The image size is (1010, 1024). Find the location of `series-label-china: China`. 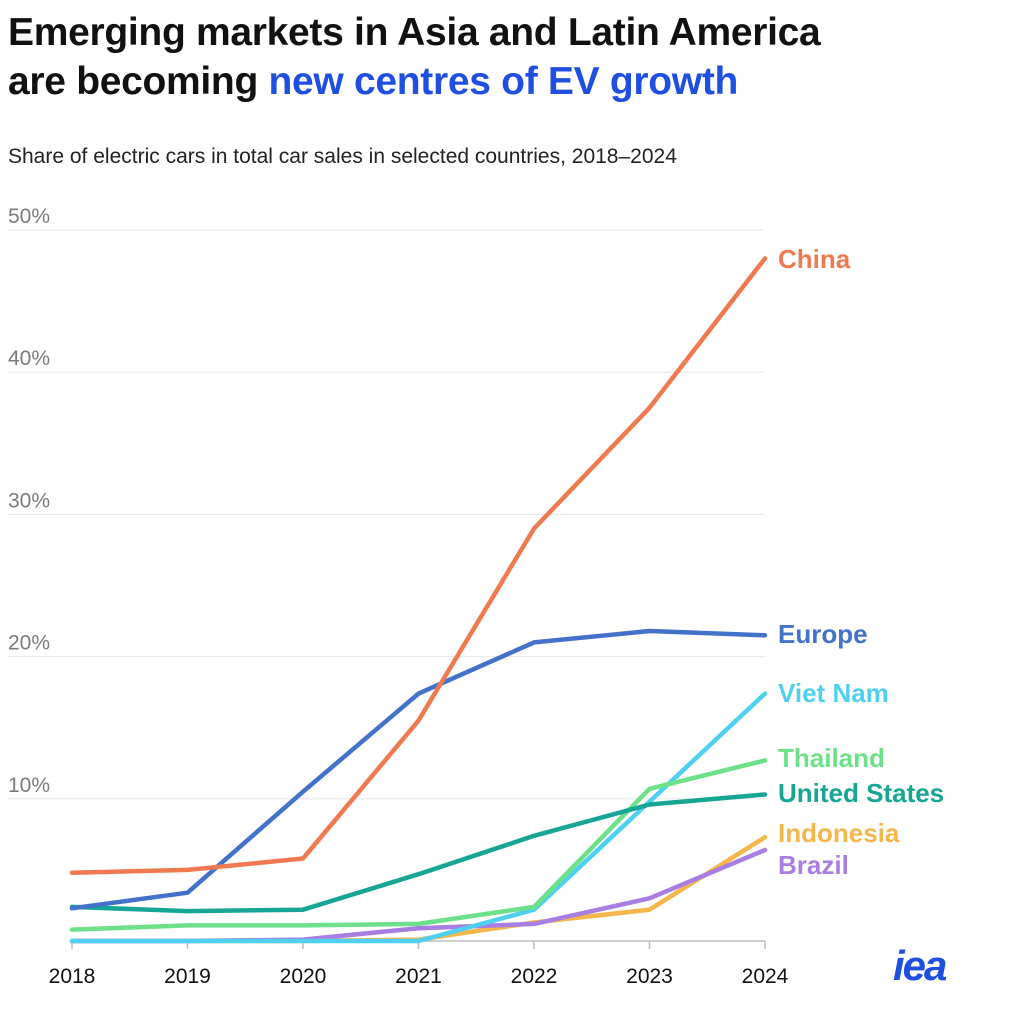

series-label-china: China is located at coordinates (814, 259).